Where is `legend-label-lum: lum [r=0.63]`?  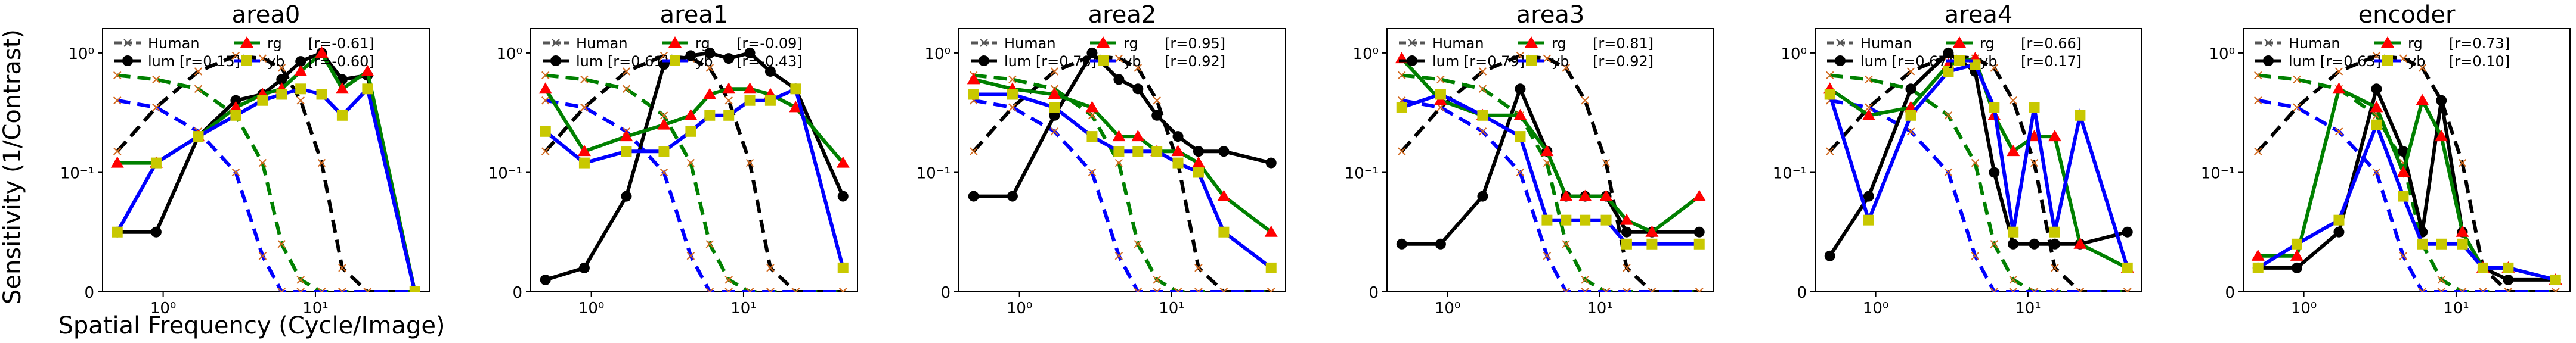 legend-label-lum: lum [r=0.63] is located at coordinates (2335, 62).